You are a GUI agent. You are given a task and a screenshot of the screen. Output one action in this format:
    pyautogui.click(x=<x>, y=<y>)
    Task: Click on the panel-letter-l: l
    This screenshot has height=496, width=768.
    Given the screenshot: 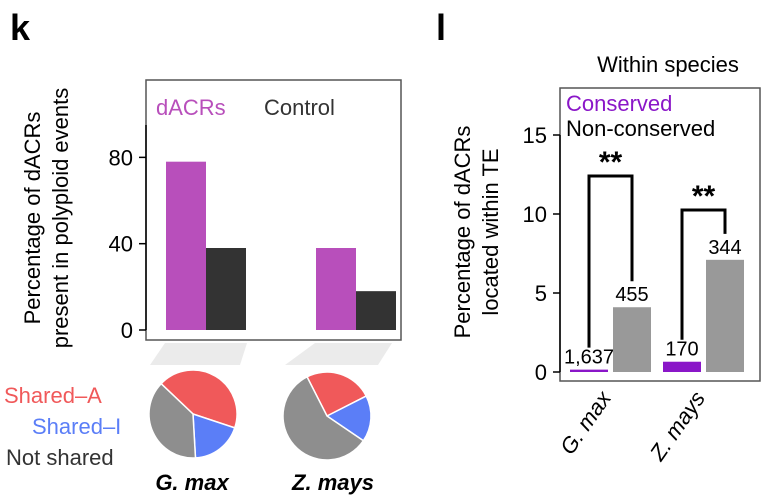 What is the action you would take?
    pyautogui.click(x=441, y=27)
    